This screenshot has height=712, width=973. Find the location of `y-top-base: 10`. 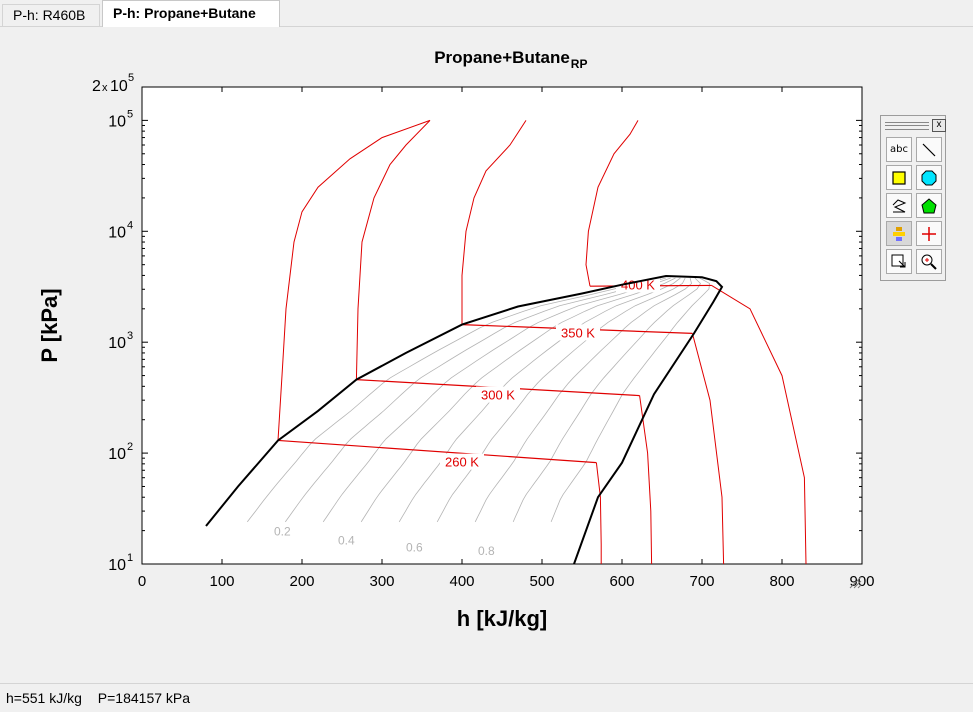

y-top-base: 10 is located at coordinates (119, 86).